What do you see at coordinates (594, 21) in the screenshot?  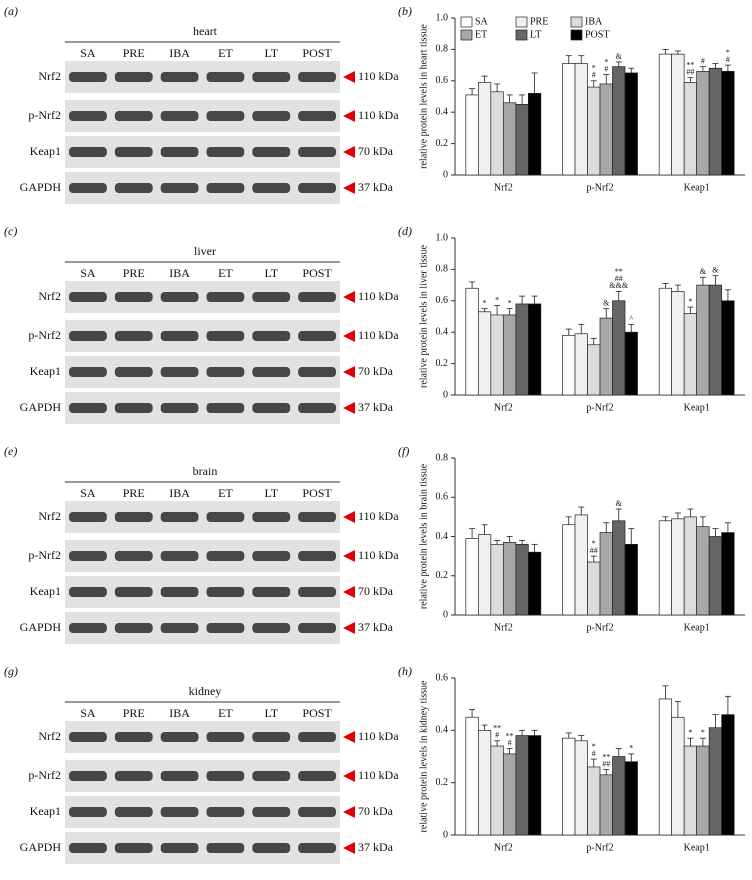 I see `legend-label: IBA` at bounding box center [594, 21].